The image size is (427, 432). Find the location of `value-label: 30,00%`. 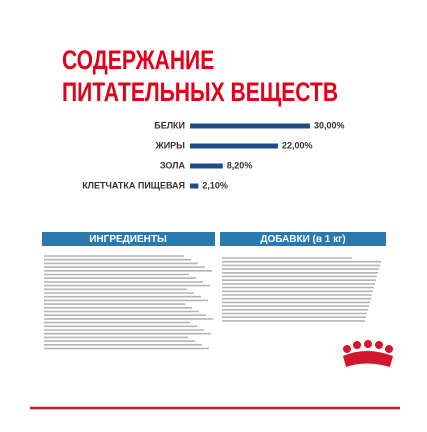

value-label: 30,00% is located at coordinates (329, 125).